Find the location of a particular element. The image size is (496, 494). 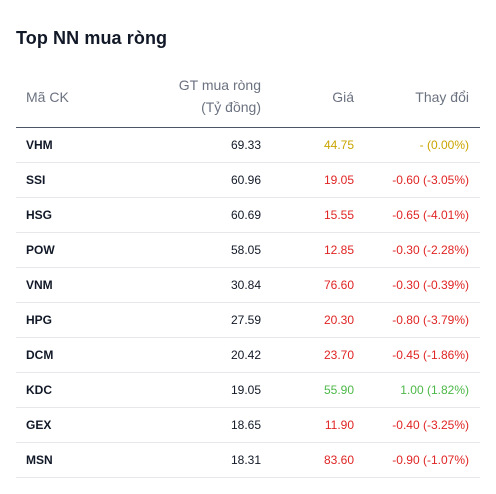

net-buy-value: 30.84 is located at coordinates (245, 285).